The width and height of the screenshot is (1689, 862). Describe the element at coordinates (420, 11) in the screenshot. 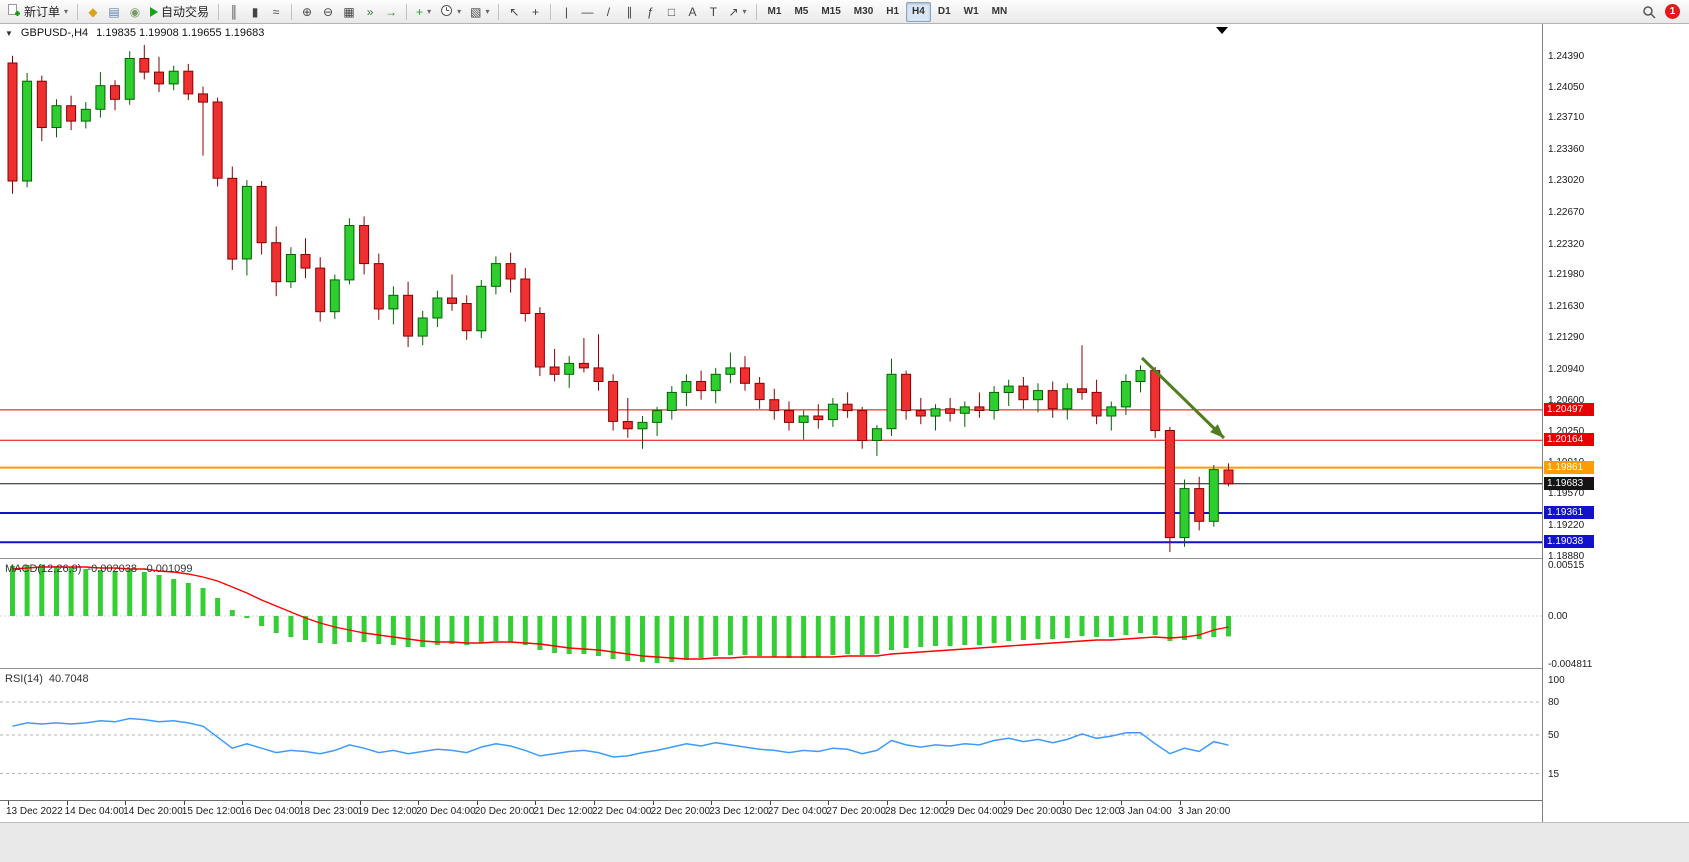

I see `indicators-icon: +` at that location.